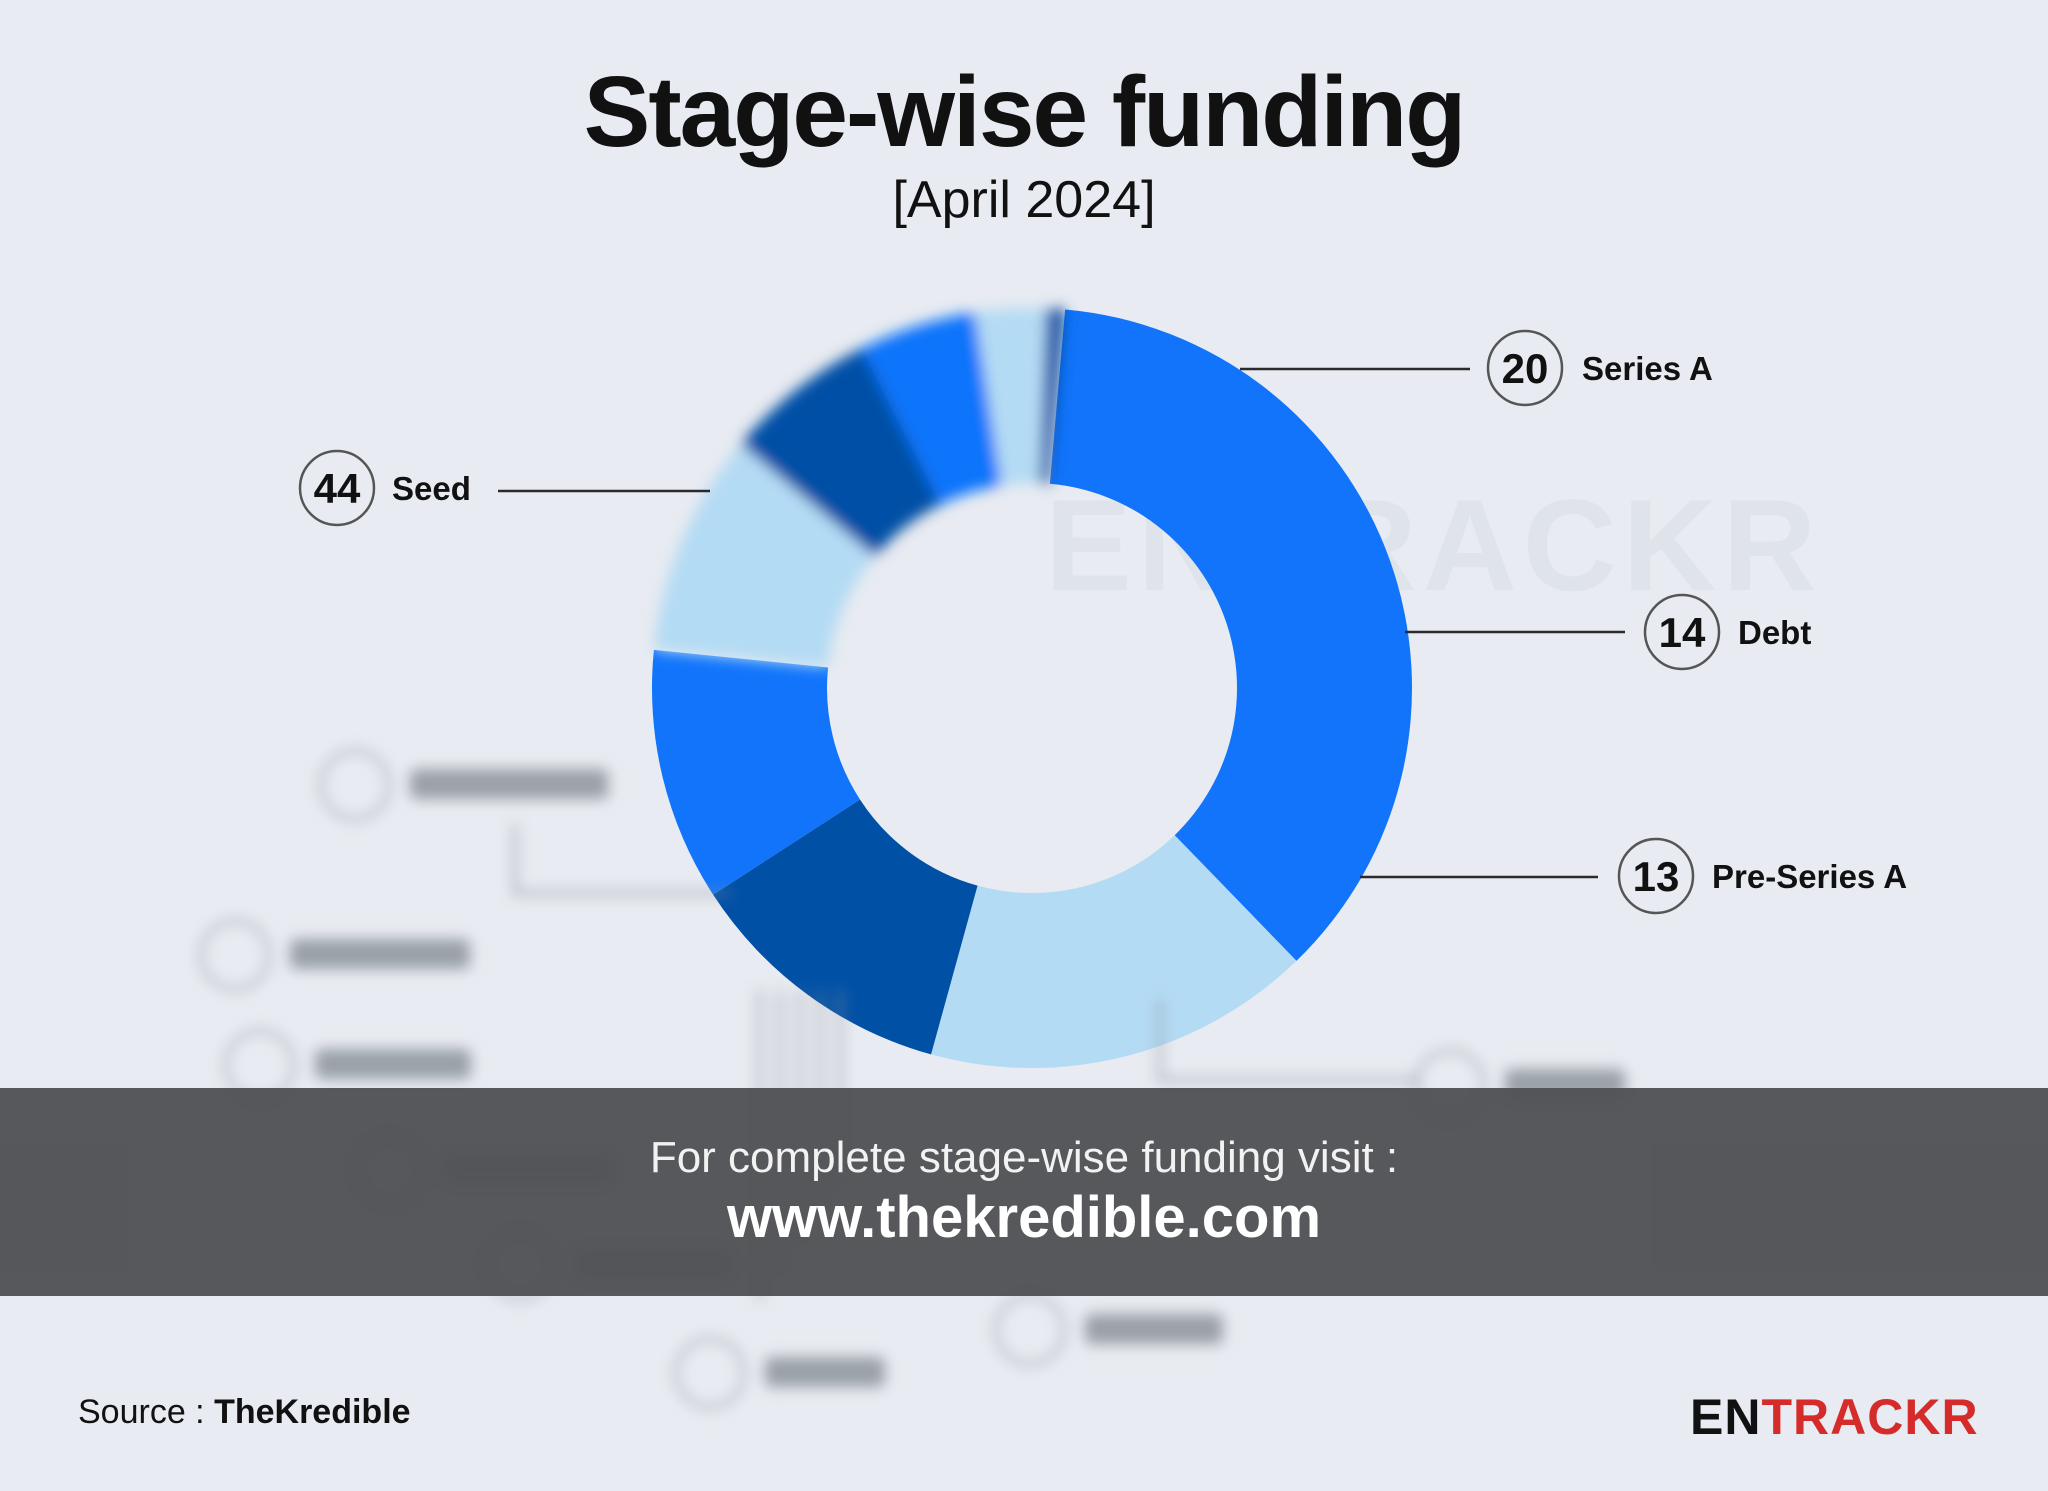  Describe the element at coordinates (1231, 635) in the screenshot. I see `slice-seed` at that location.